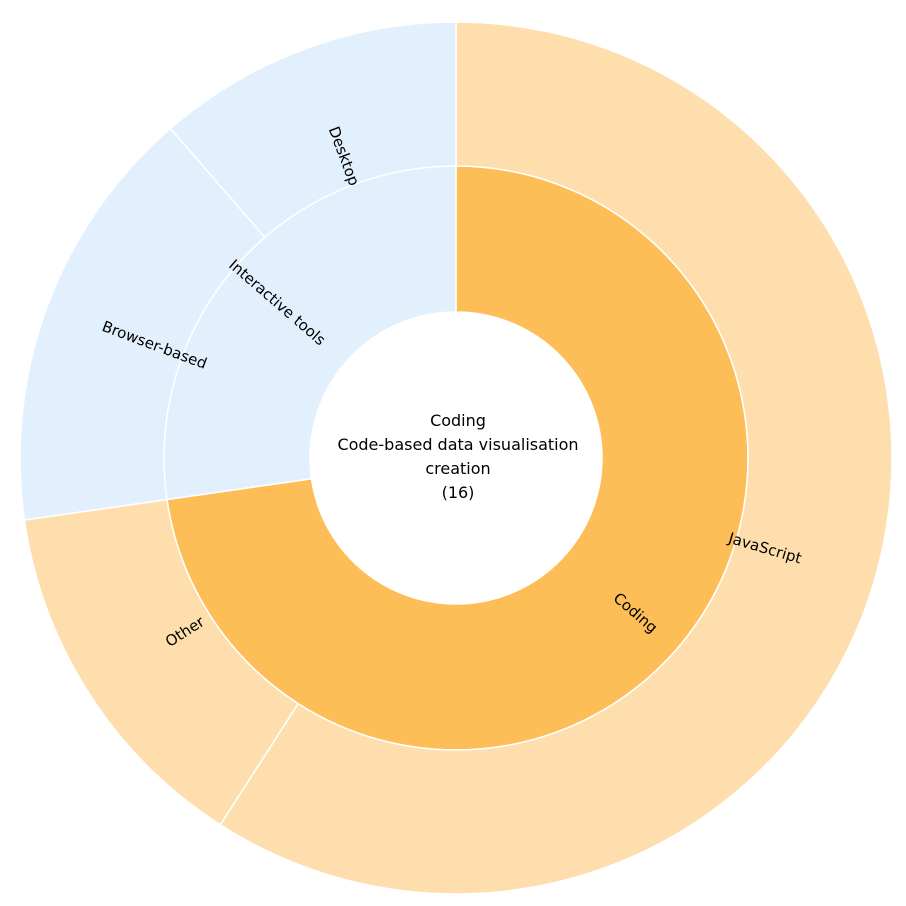 The image size is (906, 906). Describe the element at coordinates (142, 324) in the screenshot. I see `outer-segment-browser-based` at that location.